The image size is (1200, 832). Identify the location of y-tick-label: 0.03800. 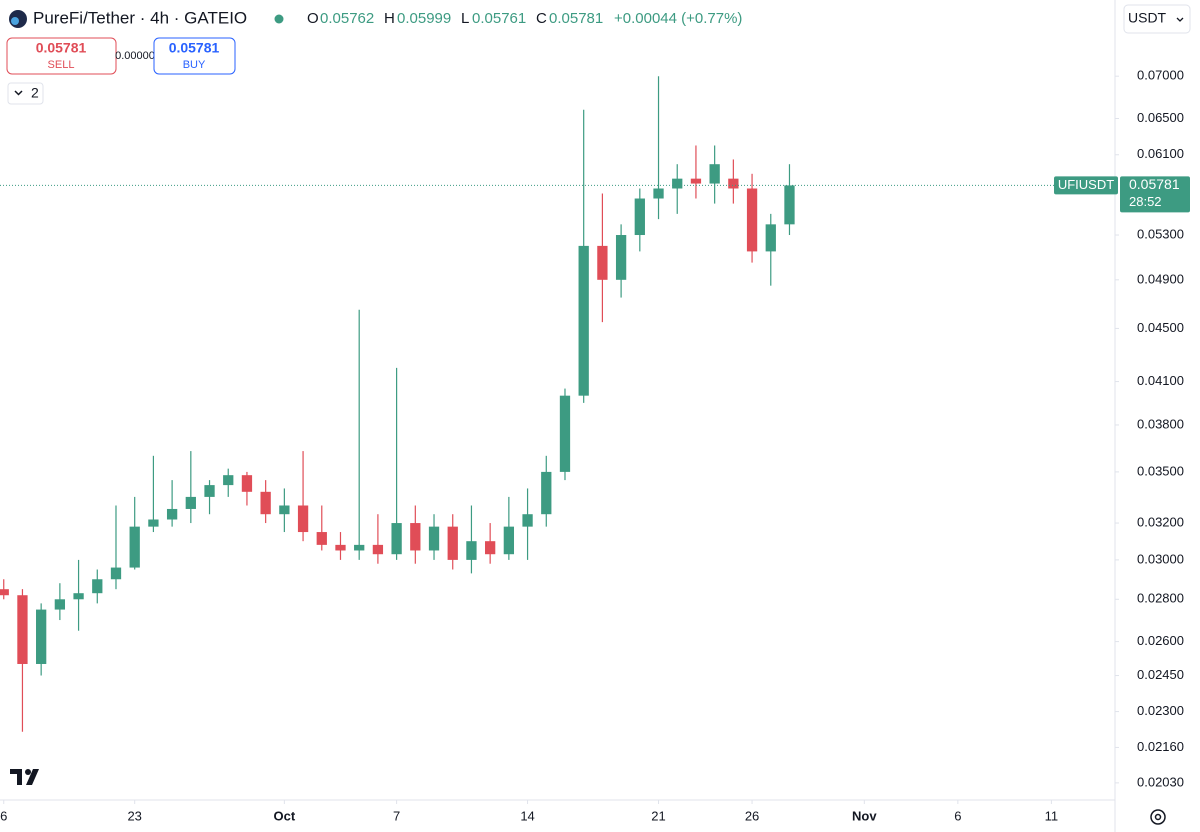
(1160, 423).